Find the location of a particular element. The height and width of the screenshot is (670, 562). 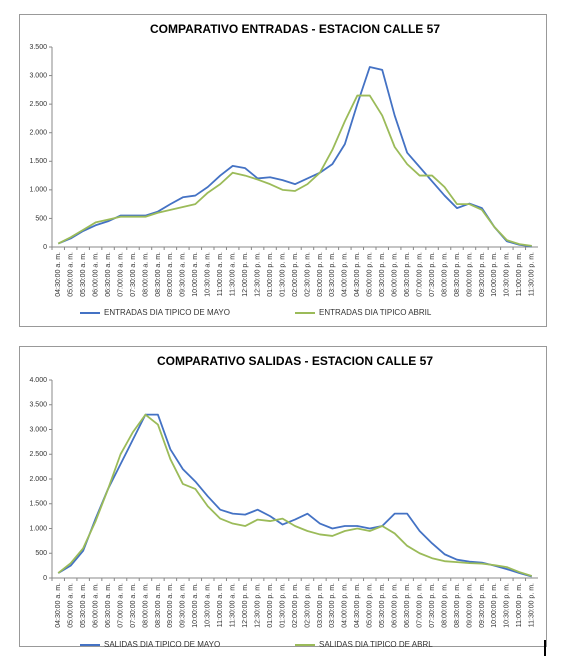

legend-label: ENTRADAS DIA TIPICO ABRIL is located at coordinates (375, 312).